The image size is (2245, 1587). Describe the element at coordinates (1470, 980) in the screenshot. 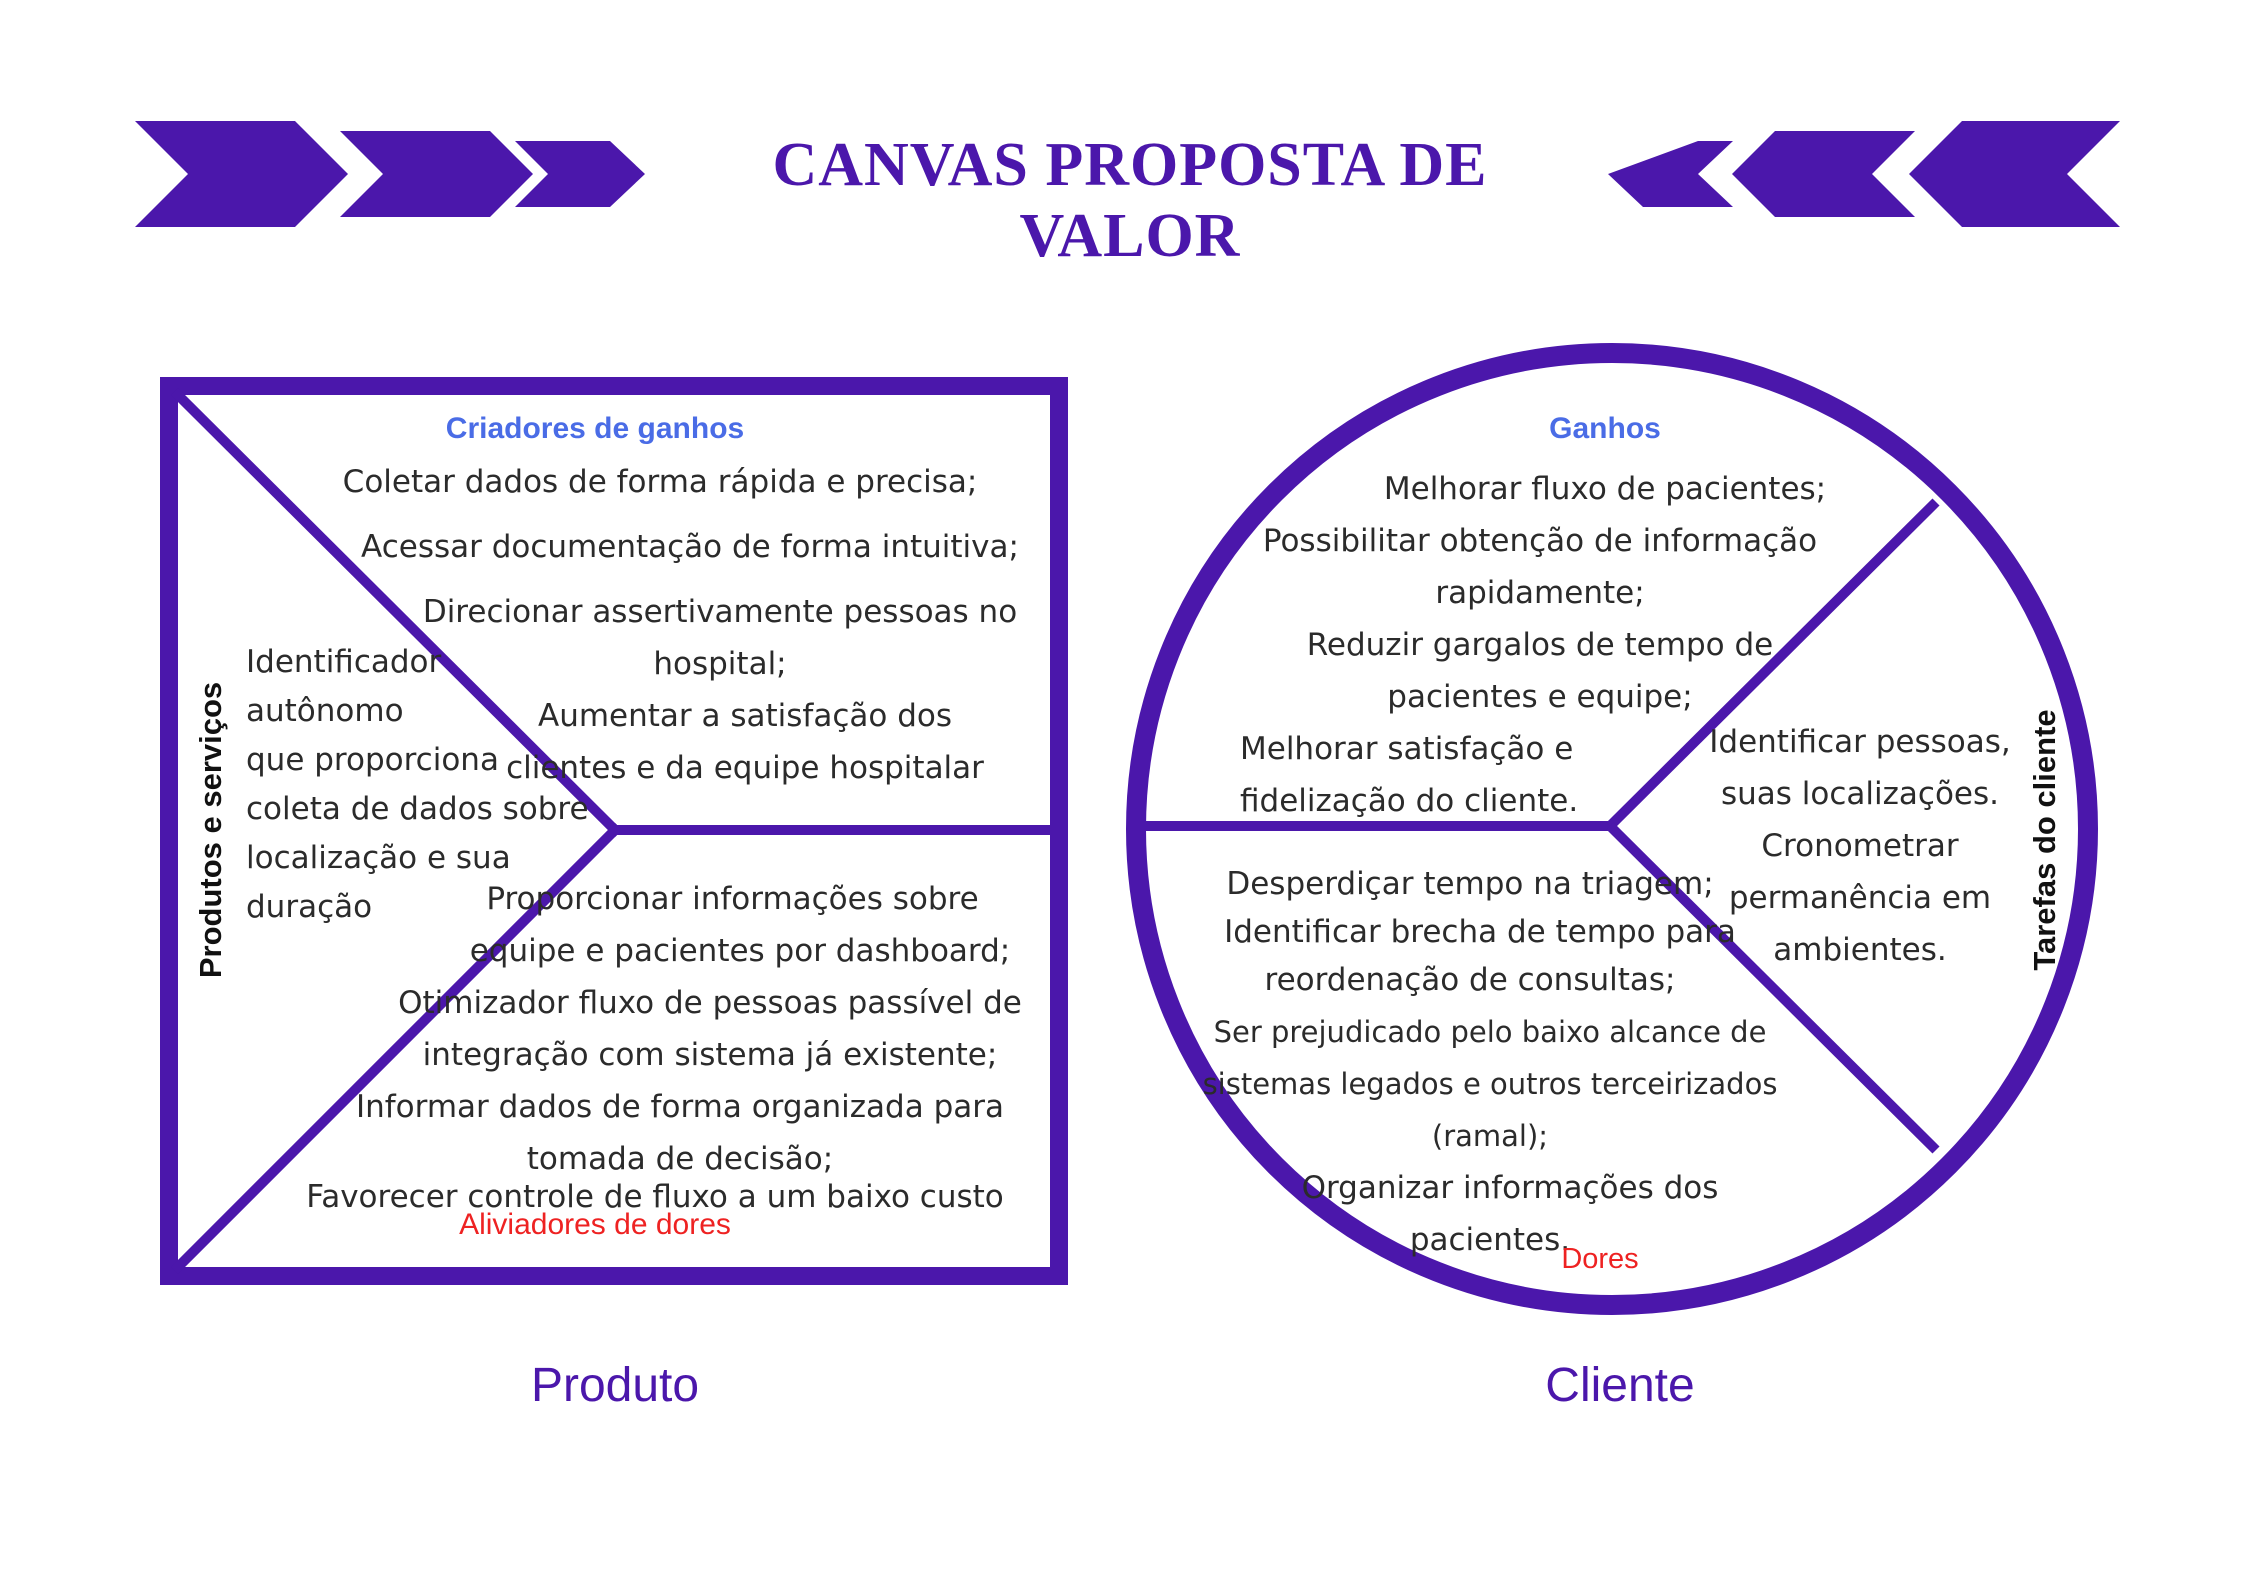

I see `pain-item: reordenação de consultas;` at that location.